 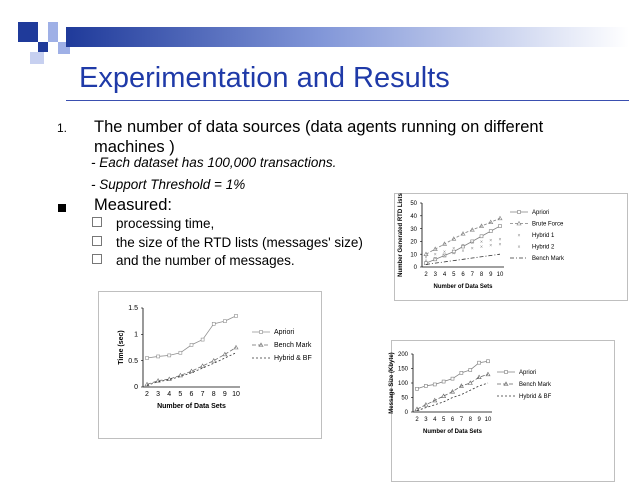 What do you see at coordinates (503, 411) in the screenshot?
I see `chart-message-size-frame` at bounding box center [503, 411].